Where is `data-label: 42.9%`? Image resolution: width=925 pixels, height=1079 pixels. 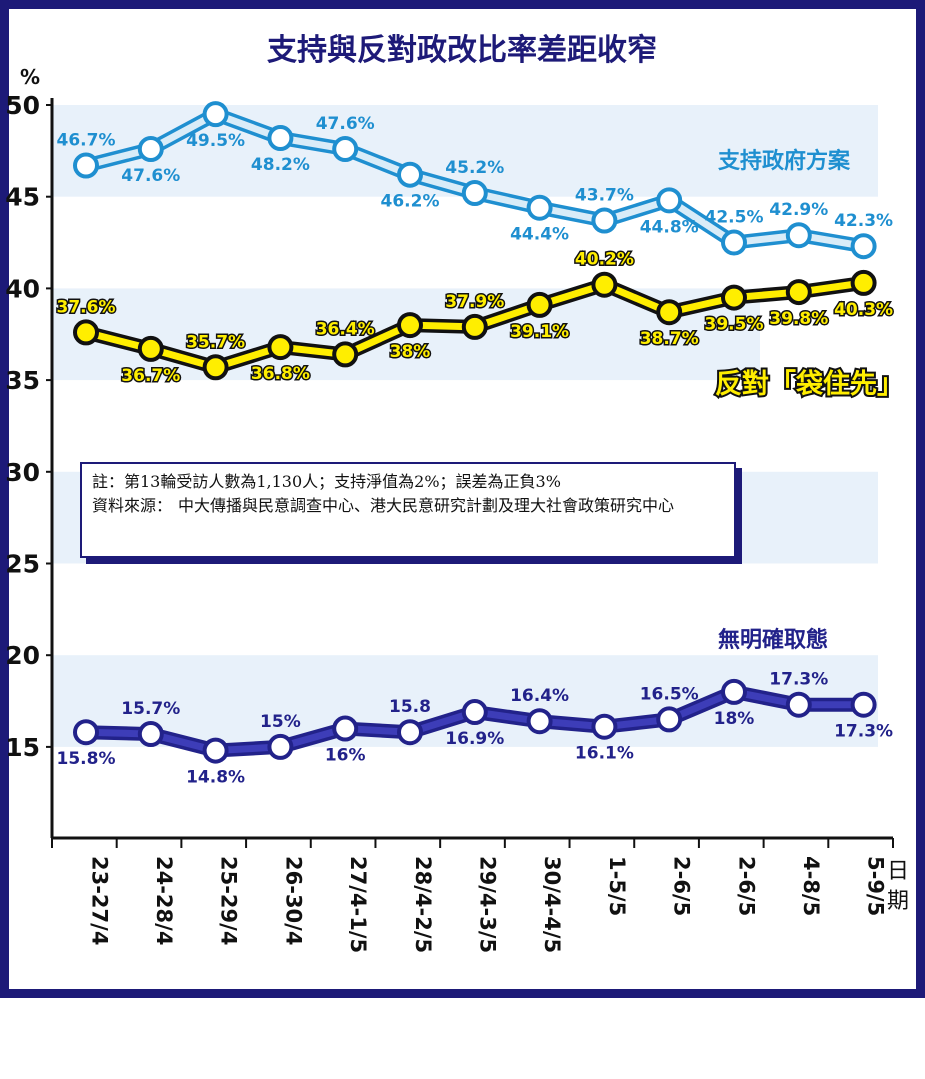 data-label: 42.9% is located at coordinates (798, 210).